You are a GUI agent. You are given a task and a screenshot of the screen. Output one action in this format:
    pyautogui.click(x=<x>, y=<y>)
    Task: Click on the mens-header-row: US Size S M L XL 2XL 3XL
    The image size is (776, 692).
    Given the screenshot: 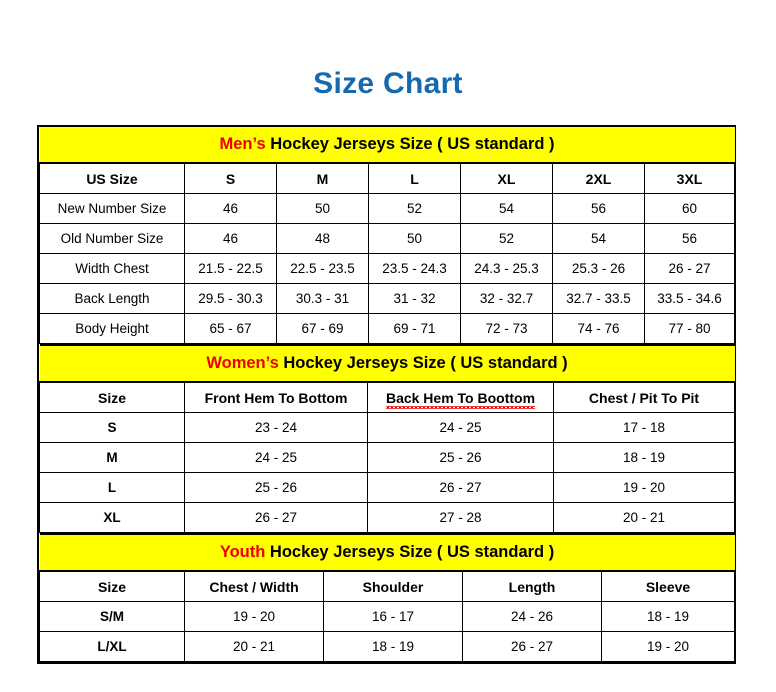 What is the action you would take?
    pyautogui.click(x=387, y=178)
    